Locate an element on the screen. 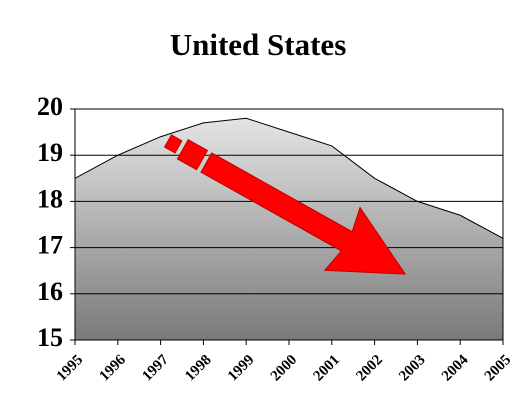 The width and height of the screenshot is (516, 414). x-tick-label: 2001 is located at coordinates (327, 368).